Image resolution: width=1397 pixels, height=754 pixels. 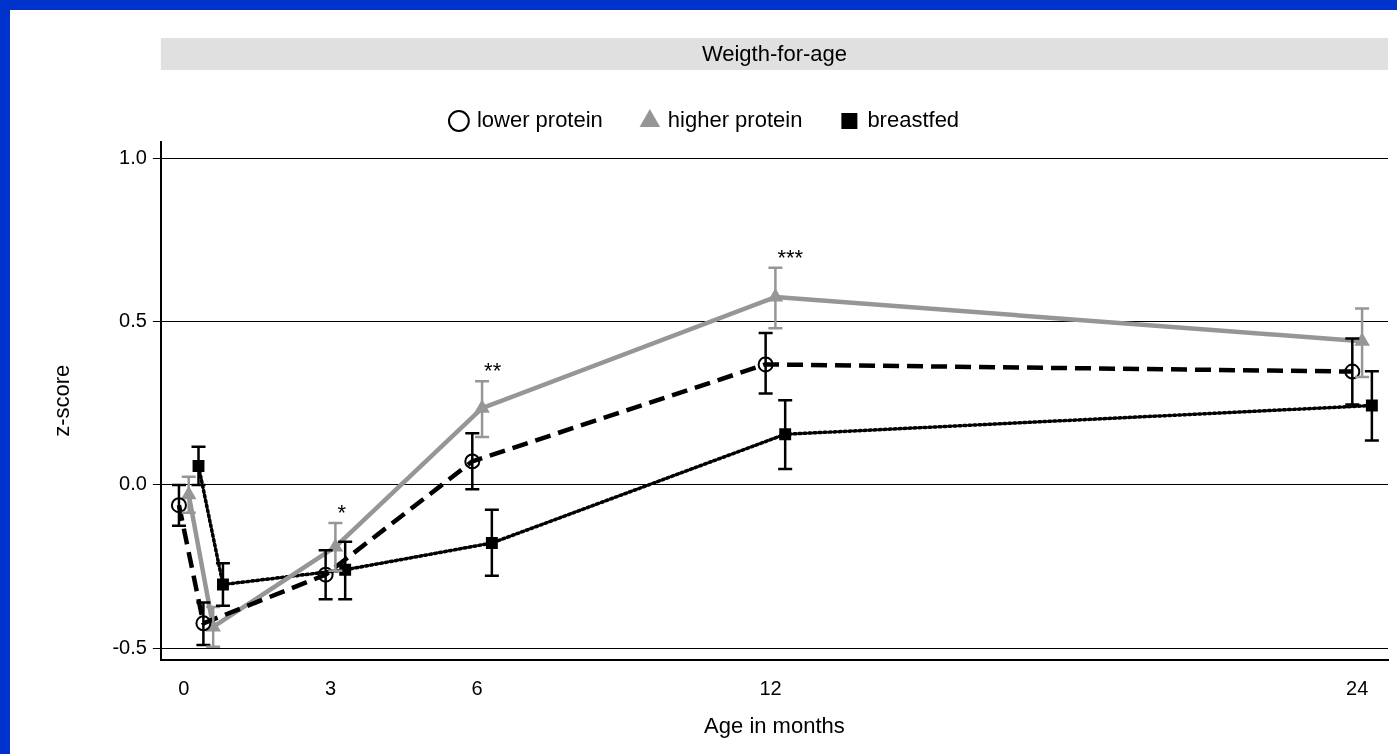 I want to click on chart-title: Weigth-for-age, so click(x=774, y=54).